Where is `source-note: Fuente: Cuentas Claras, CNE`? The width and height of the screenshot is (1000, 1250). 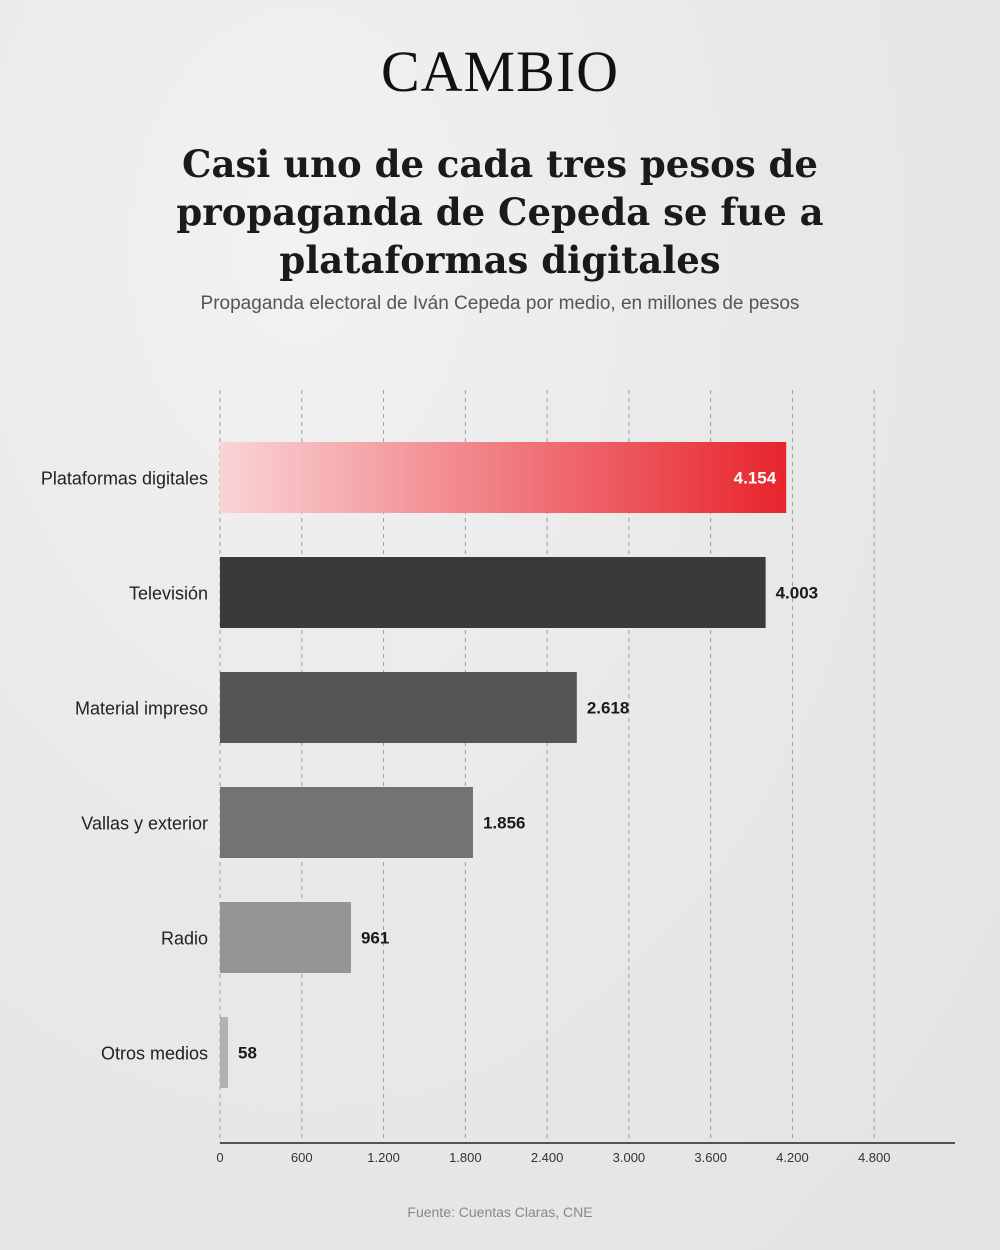 source-note: Fuente: Cuentas Claras, CNE is located at coordinates (500, 1212).